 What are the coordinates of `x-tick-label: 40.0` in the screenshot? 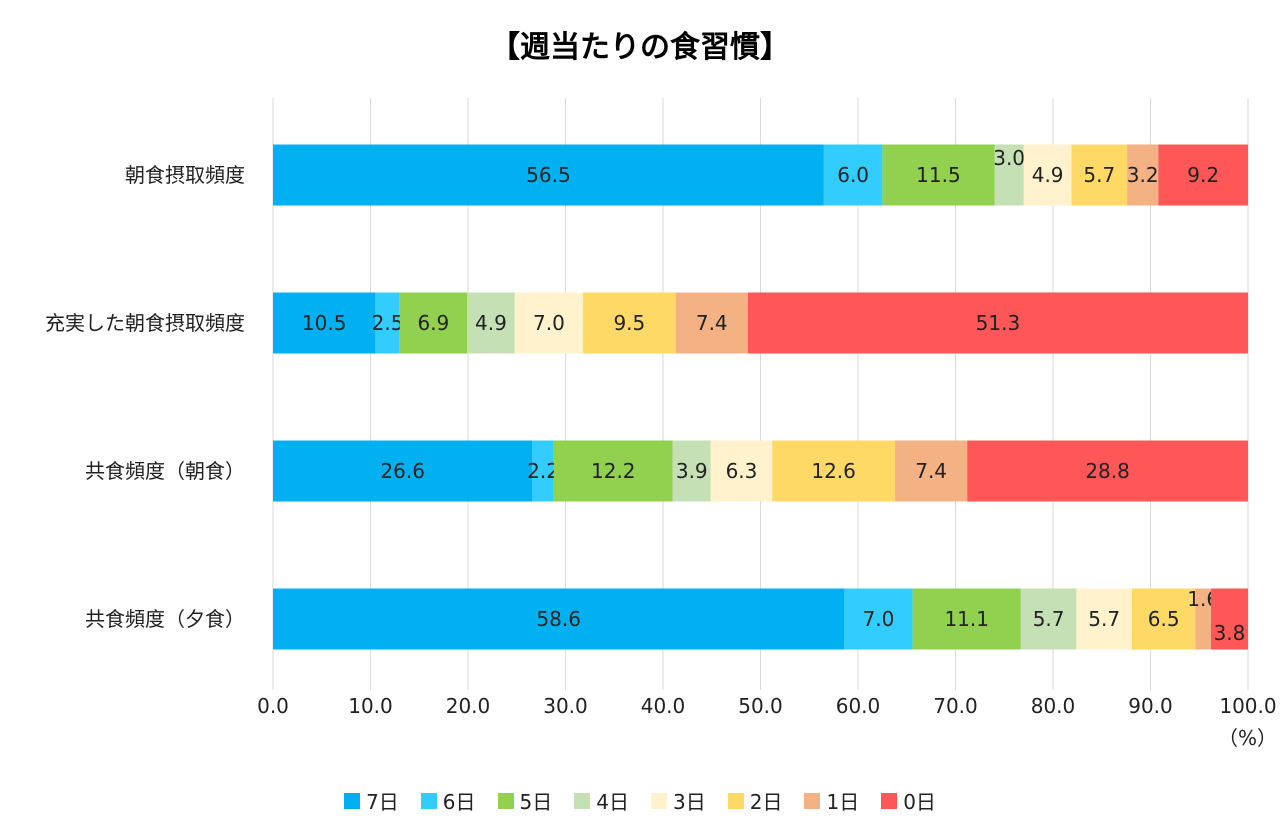 It's located at (663, 706).